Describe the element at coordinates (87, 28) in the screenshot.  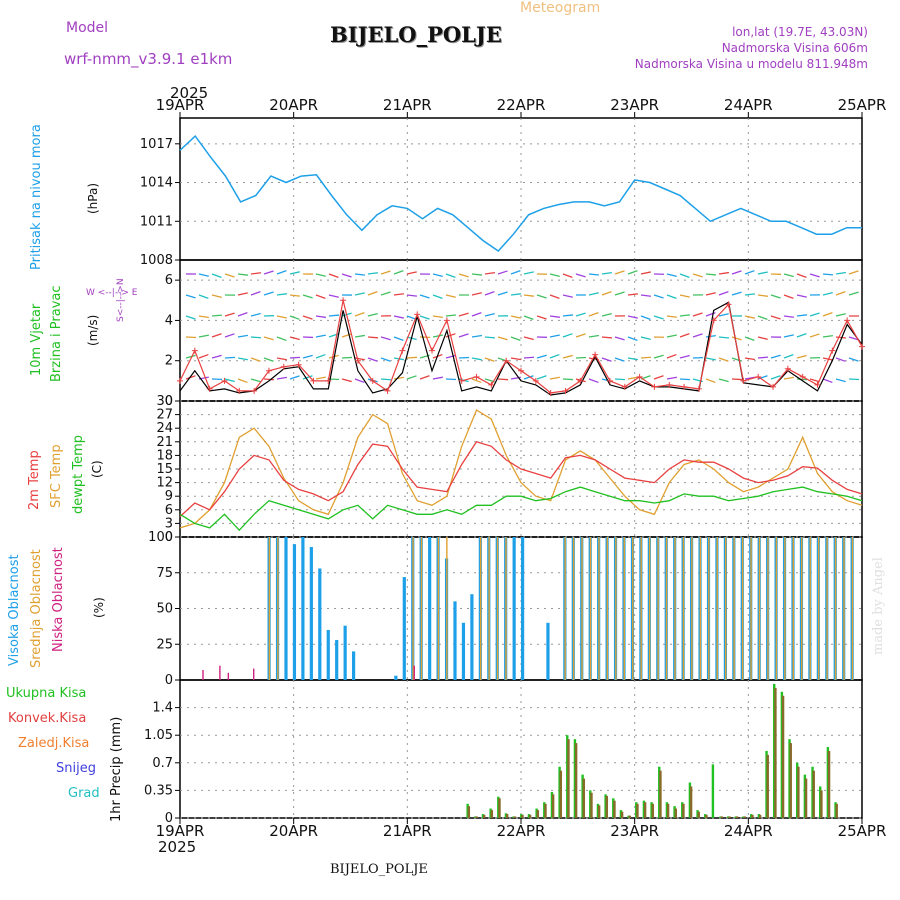
I see `model-label: Model` at that location.